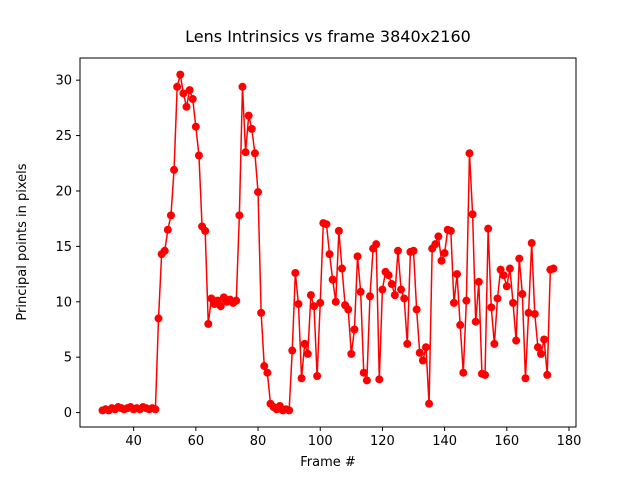  I want to click on y-tick-label: 10, so click(63, 302).